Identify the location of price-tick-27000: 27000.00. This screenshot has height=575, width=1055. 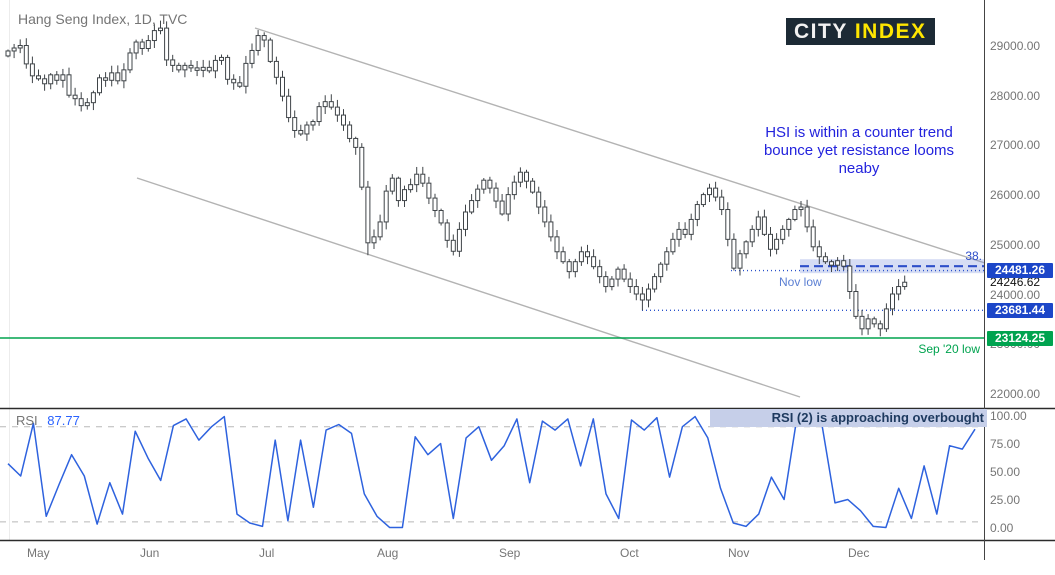
(1015, 145).